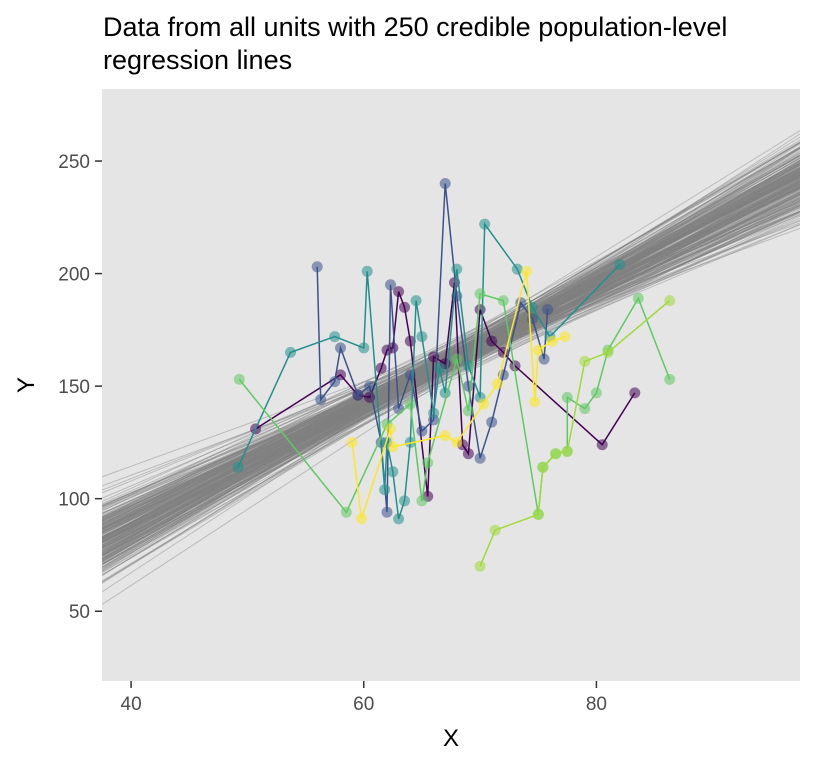  What do you see at coordinates (74, 500) in the screenshot?
I see `y-tick-label: 100` at bounding box center [74, 500].